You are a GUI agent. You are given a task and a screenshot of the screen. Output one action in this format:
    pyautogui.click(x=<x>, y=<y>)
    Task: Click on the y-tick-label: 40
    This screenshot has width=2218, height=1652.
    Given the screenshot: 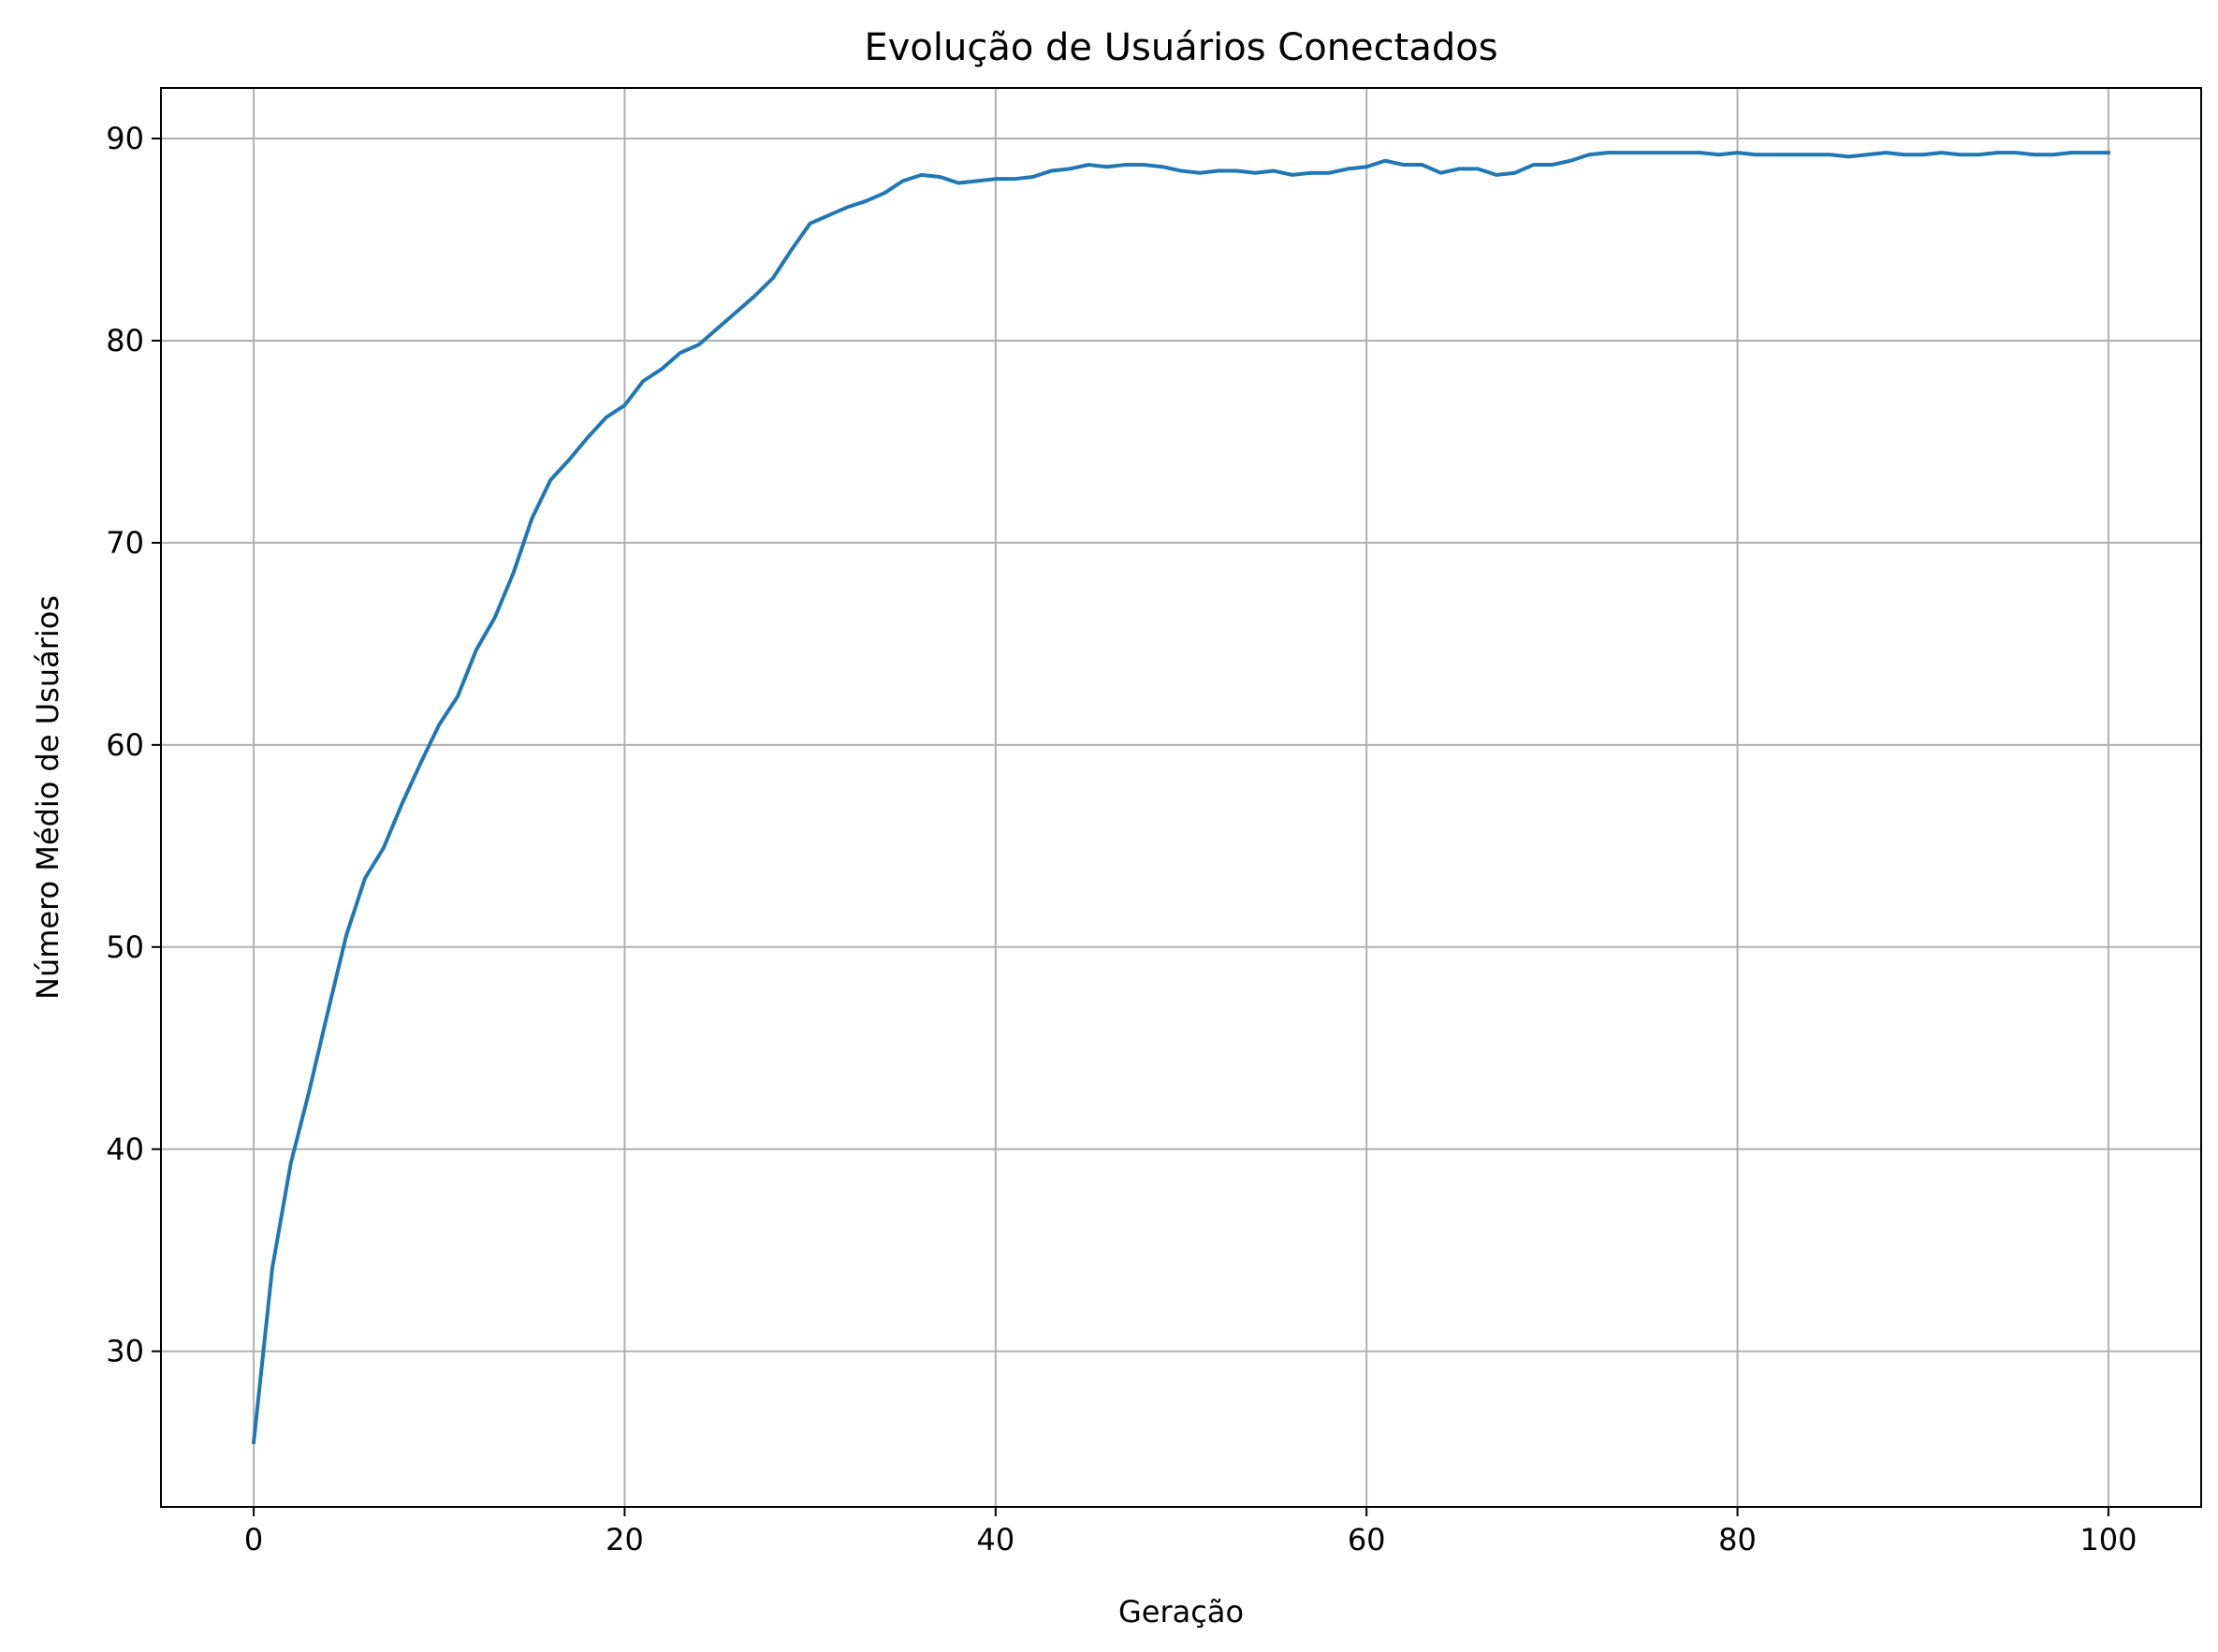 What is the action you would take?
    pyautogui.click(x=125, y=1149)
    